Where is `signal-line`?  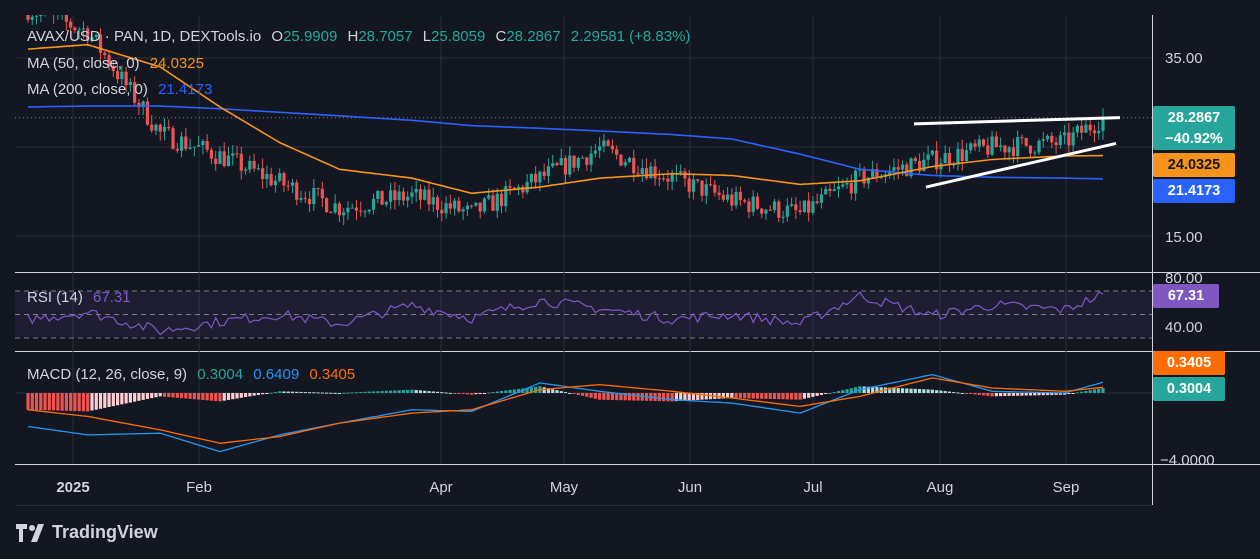 signal-line is located at coordinates (565, 410).